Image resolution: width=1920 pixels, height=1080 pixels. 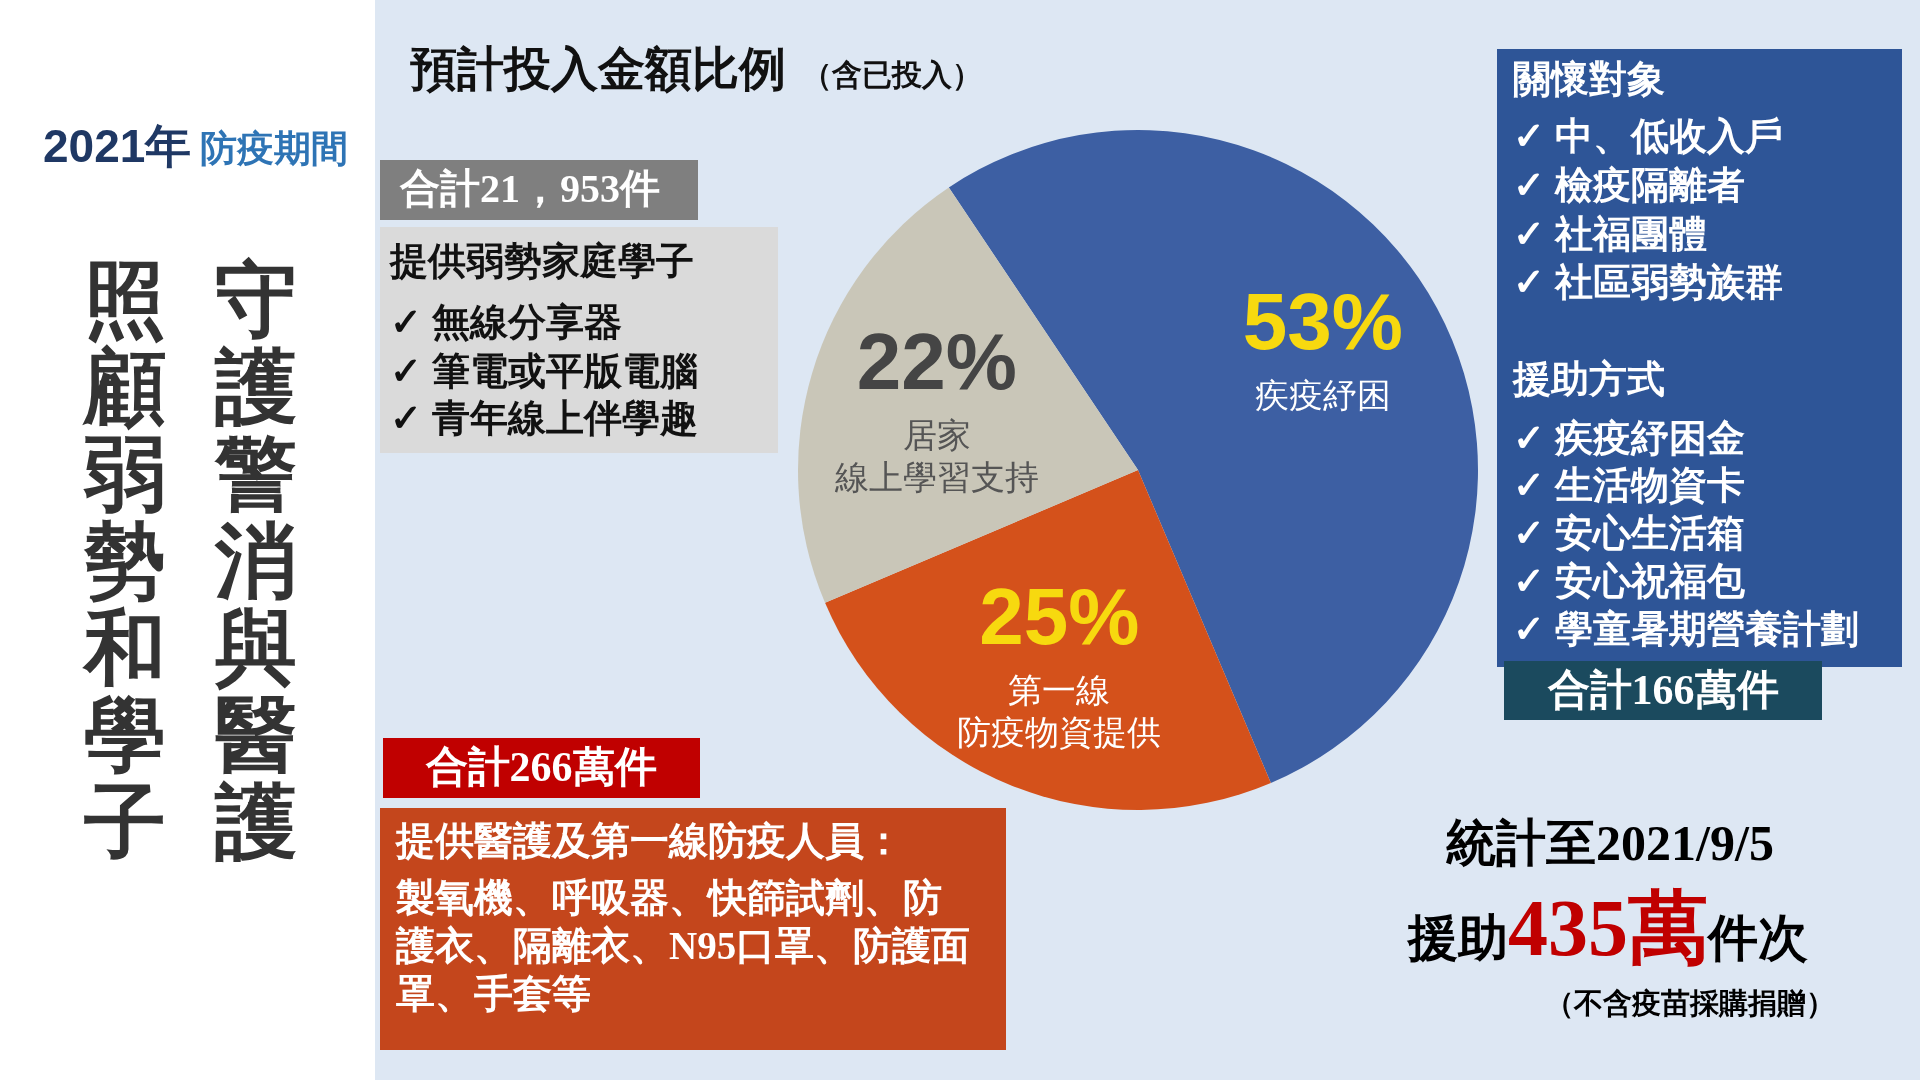 What do you see at coordinates (274, 148) in the screenshot?
I see `text: 防疫期間` at bounding box center [274, 148].